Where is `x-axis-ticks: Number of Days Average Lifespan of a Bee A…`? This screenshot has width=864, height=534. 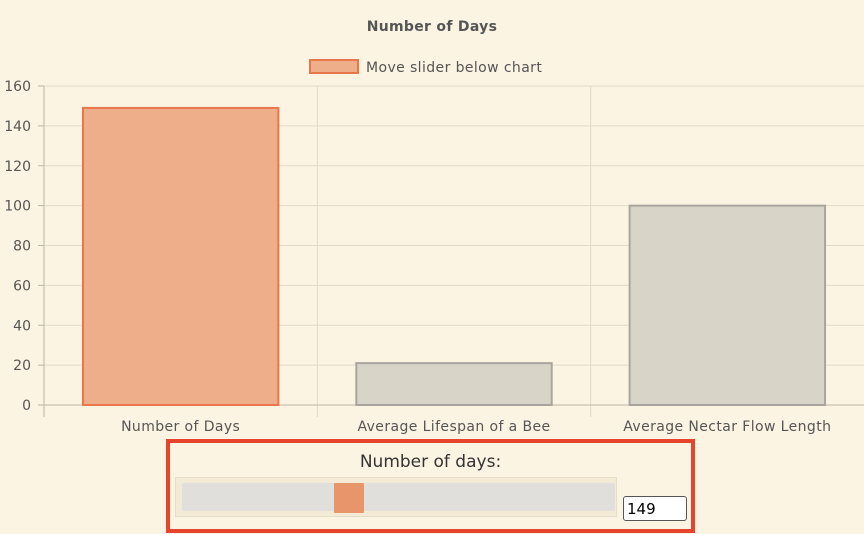 x-axis-ticks: Number of Days Average Lifespan of a Bee A… is located at coordinates (476, 427).